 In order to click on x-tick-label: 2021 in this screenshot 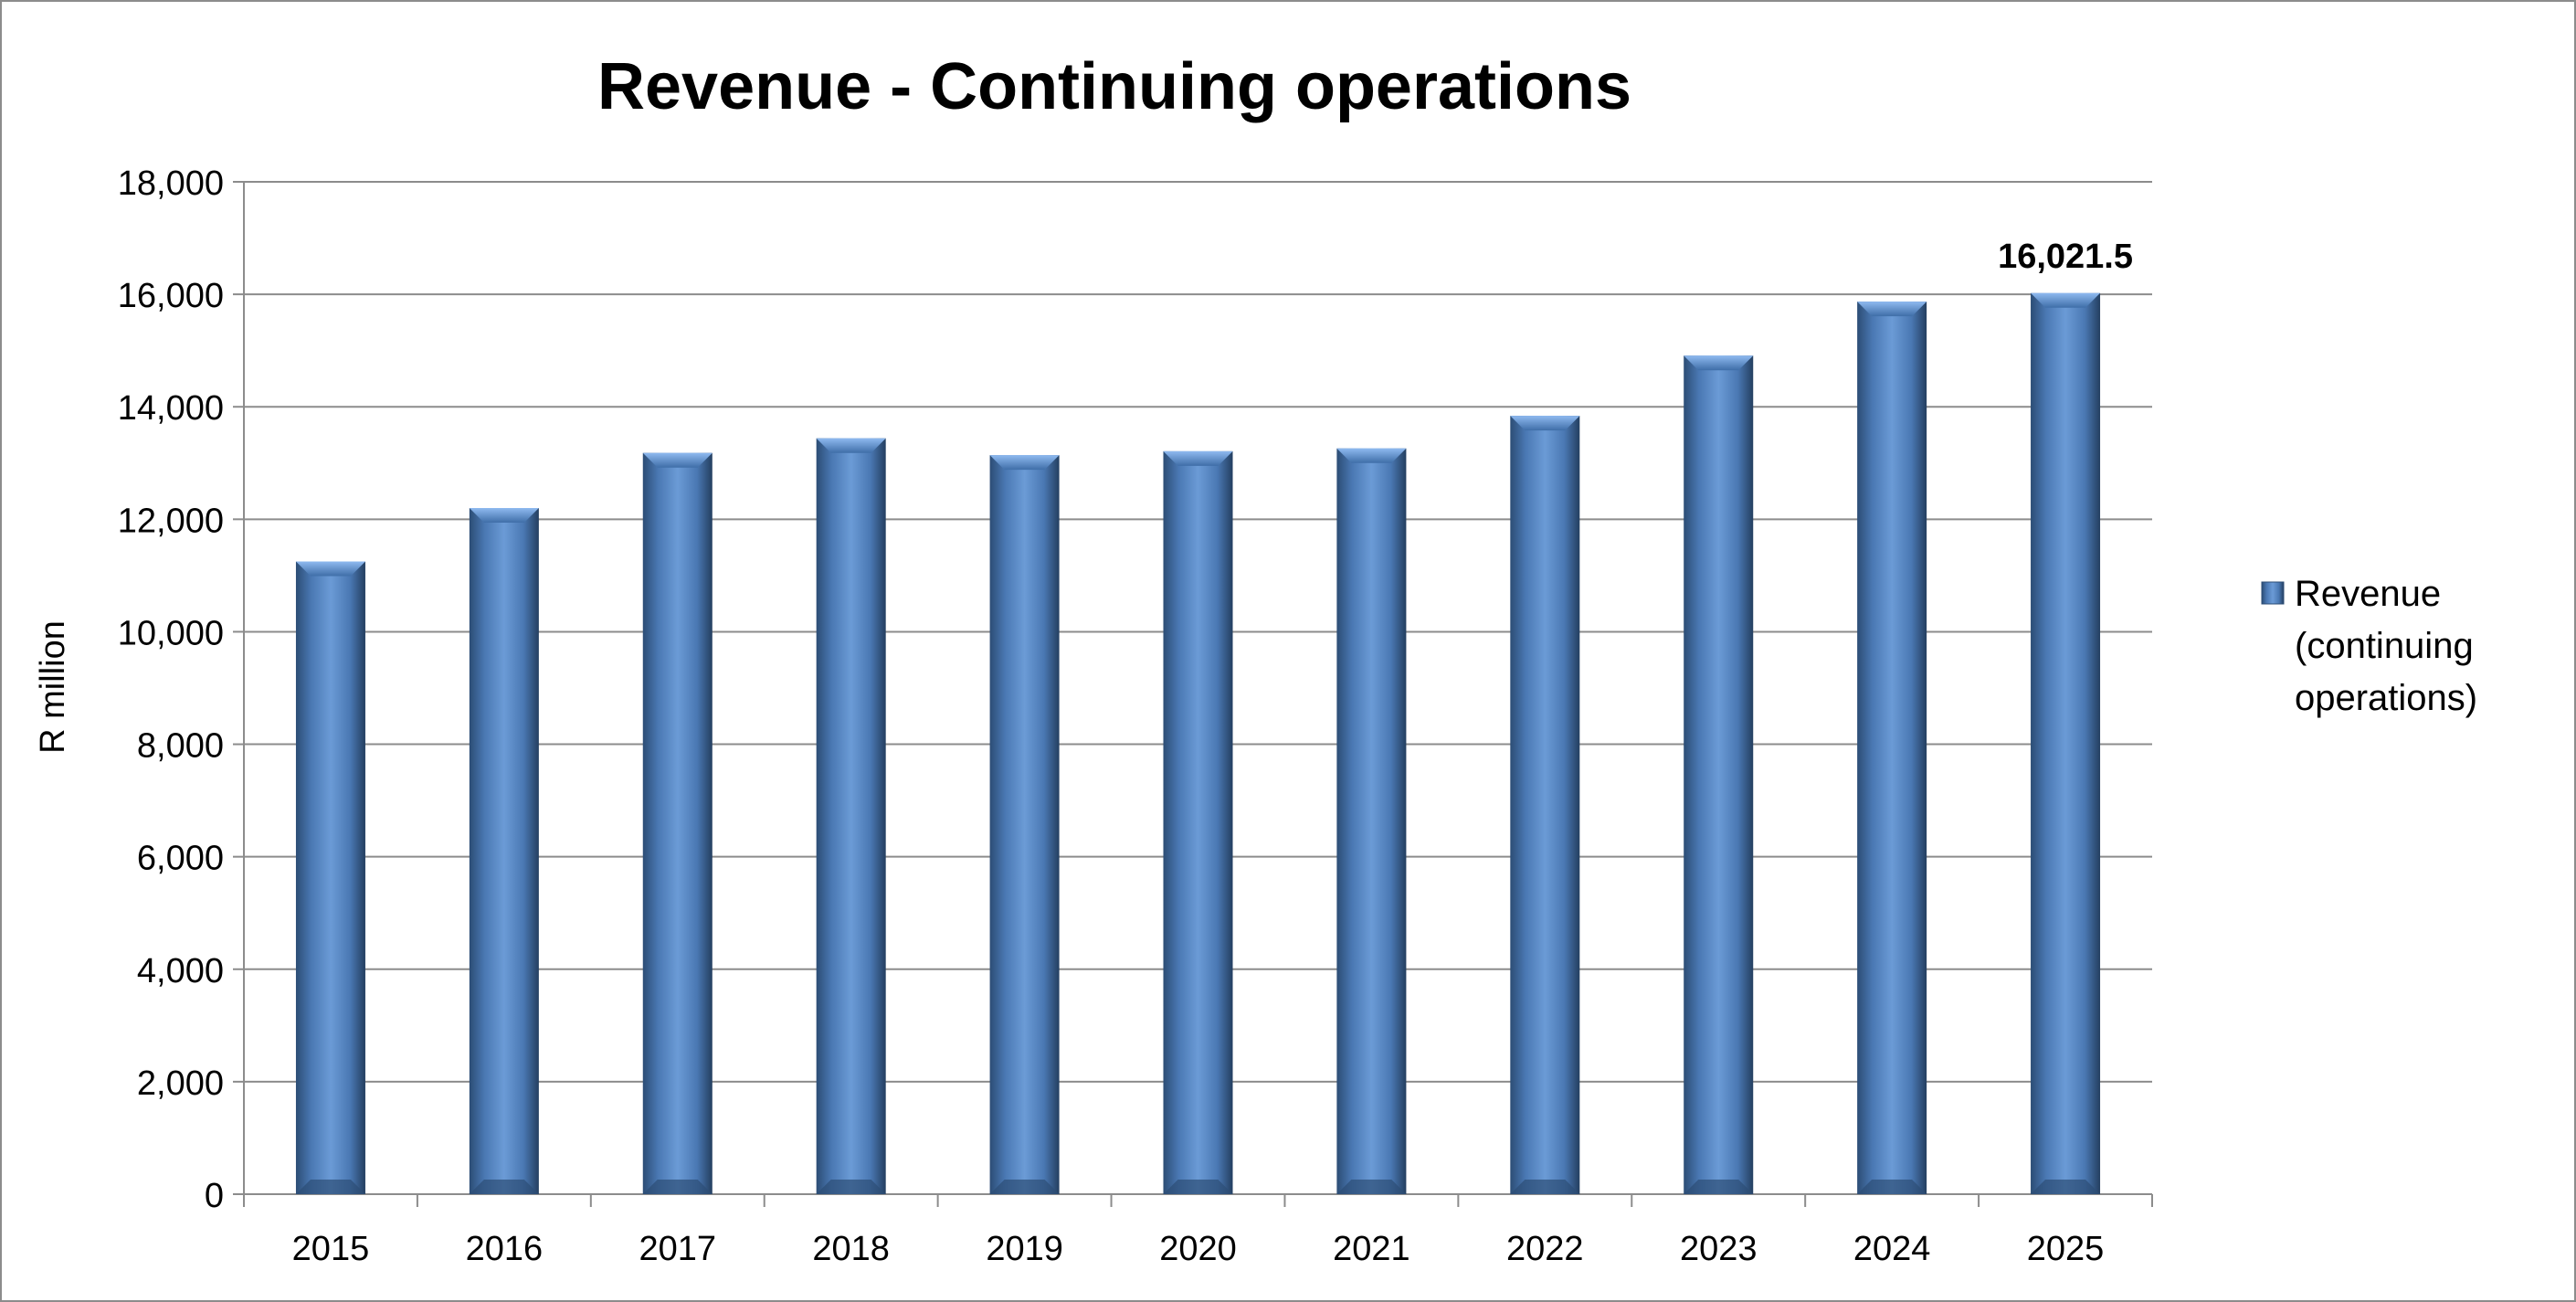, I will do `click(1371, 1249)`.